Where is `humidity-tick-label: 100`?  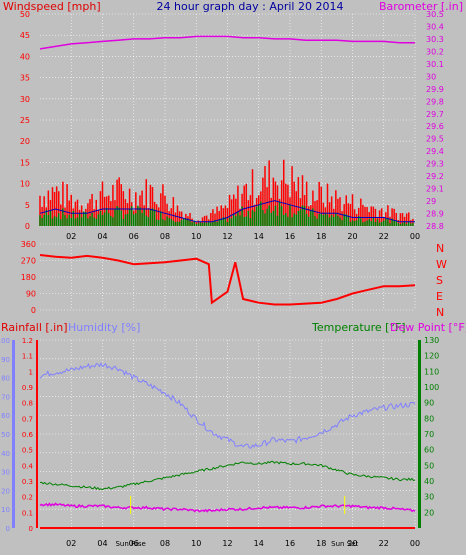 humidity-tick-label: 100 is located at coordinates (5, 341).